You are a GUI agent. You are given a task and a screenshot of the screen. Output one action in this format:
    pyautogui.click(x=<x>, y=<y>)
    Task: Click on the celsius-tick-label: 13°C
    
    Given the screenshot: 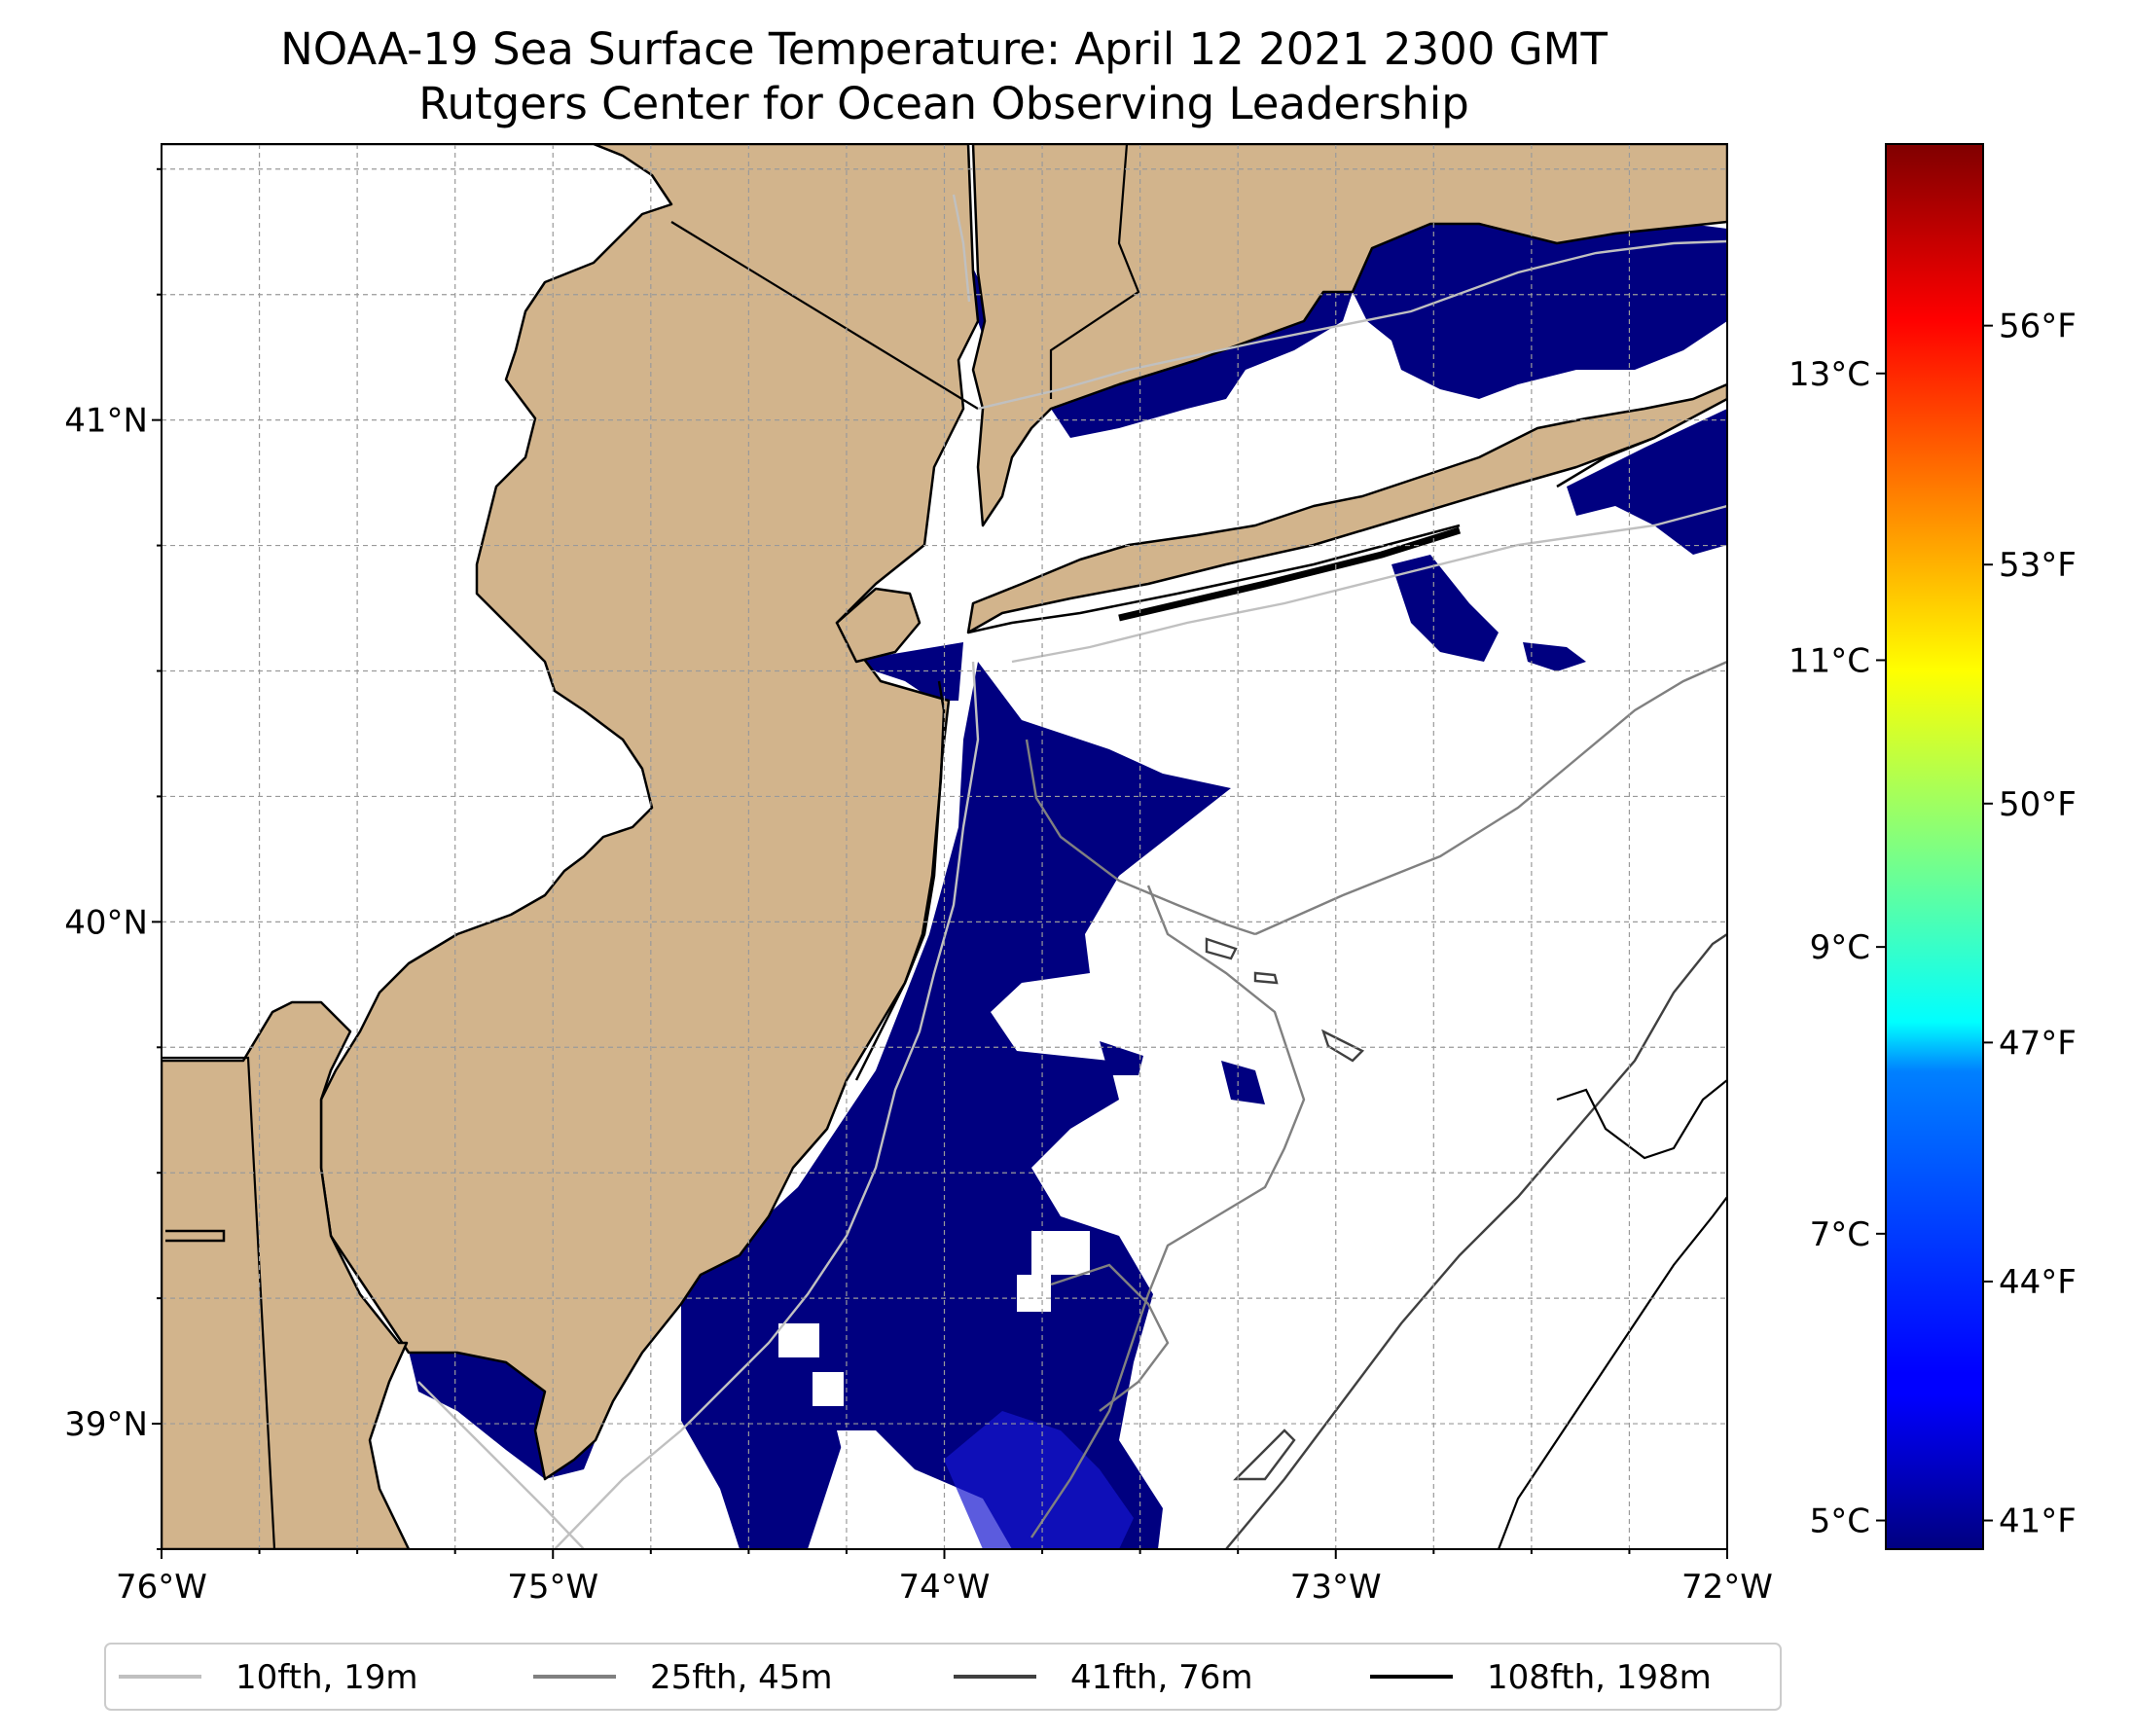 What is the action you would take?
    pyautogui.click(x=1830, y=375)
    